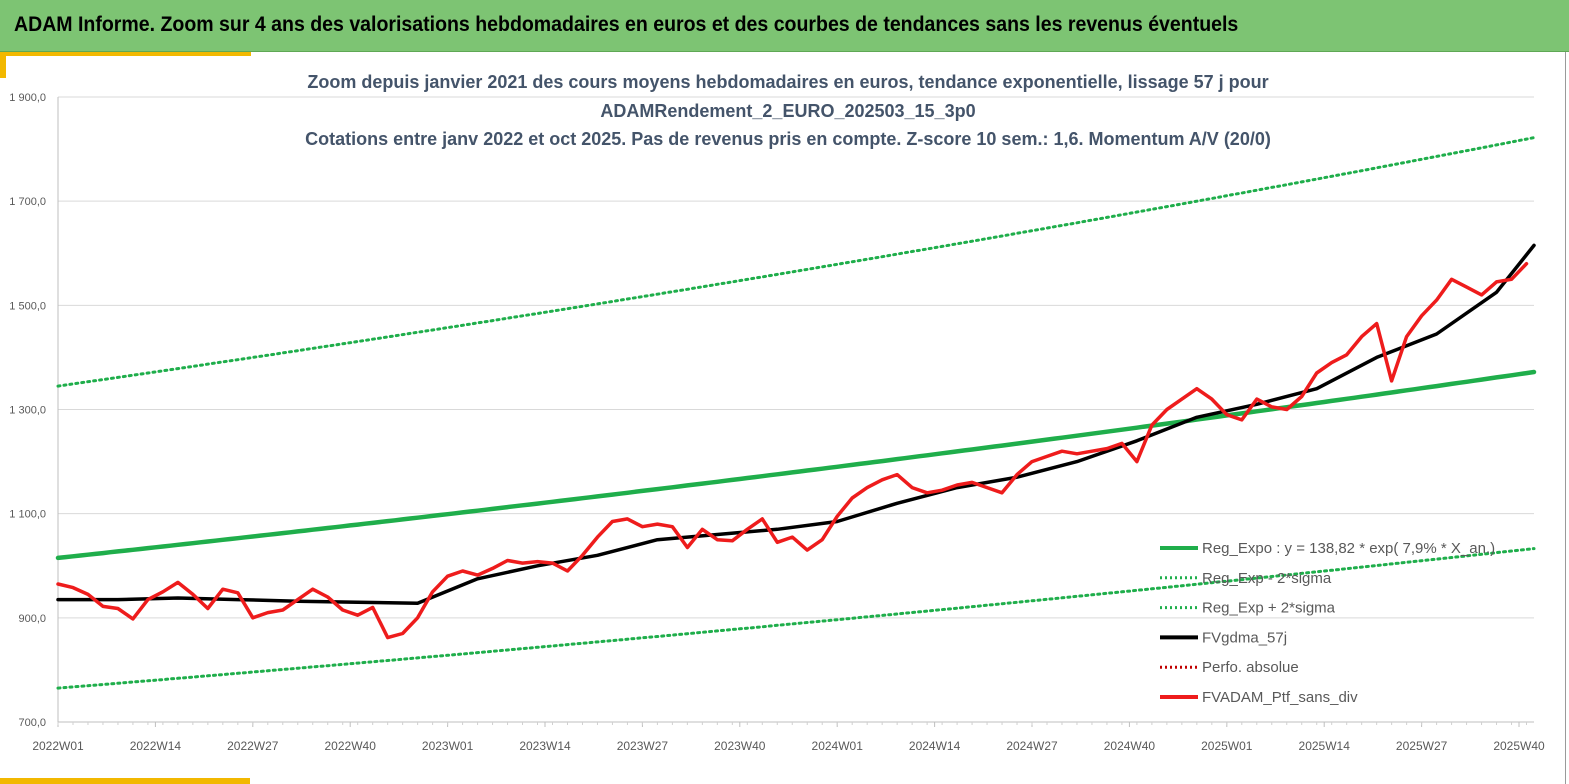 This screenshot has width=1569, height=784. I want to click on x-tick-label: 2024W40, so click(1130, 746).